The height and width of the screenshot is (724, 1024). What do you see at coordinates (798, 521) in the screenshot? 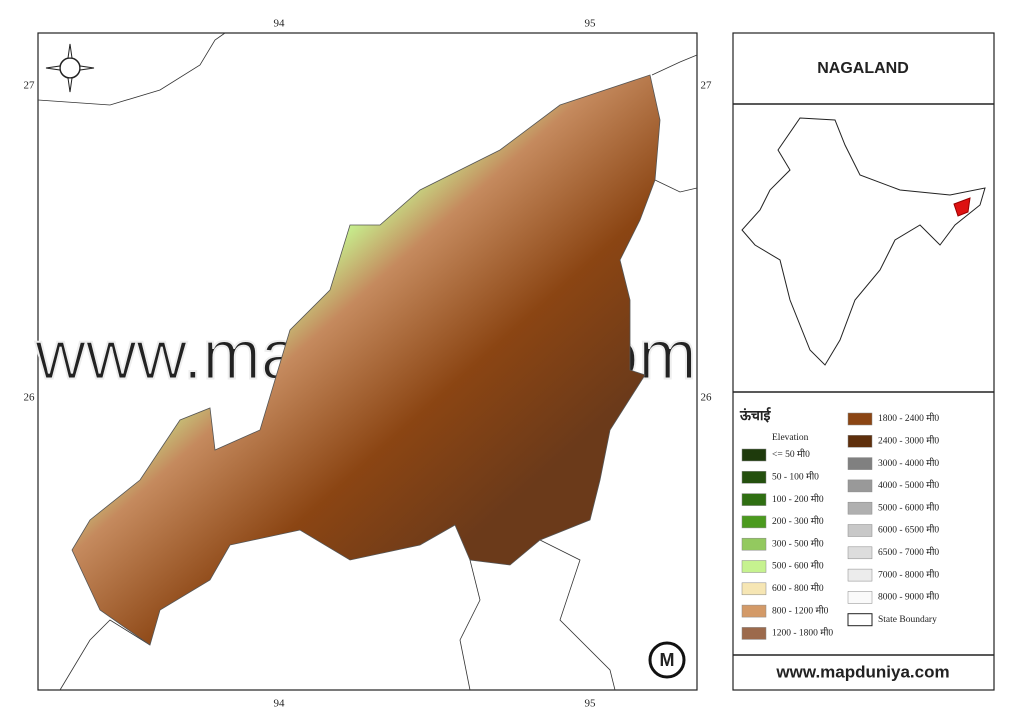
I see `legend-label: 200 - 300 मी0` at bounding box center [798, 521].